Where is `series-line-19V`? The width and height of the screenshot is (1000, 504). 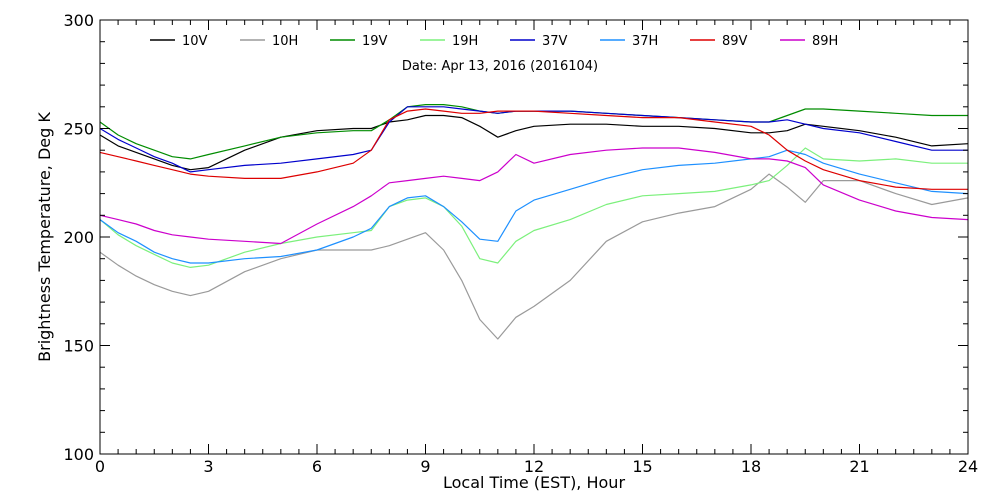
series-line-19V is located at coordinates (533, 132).